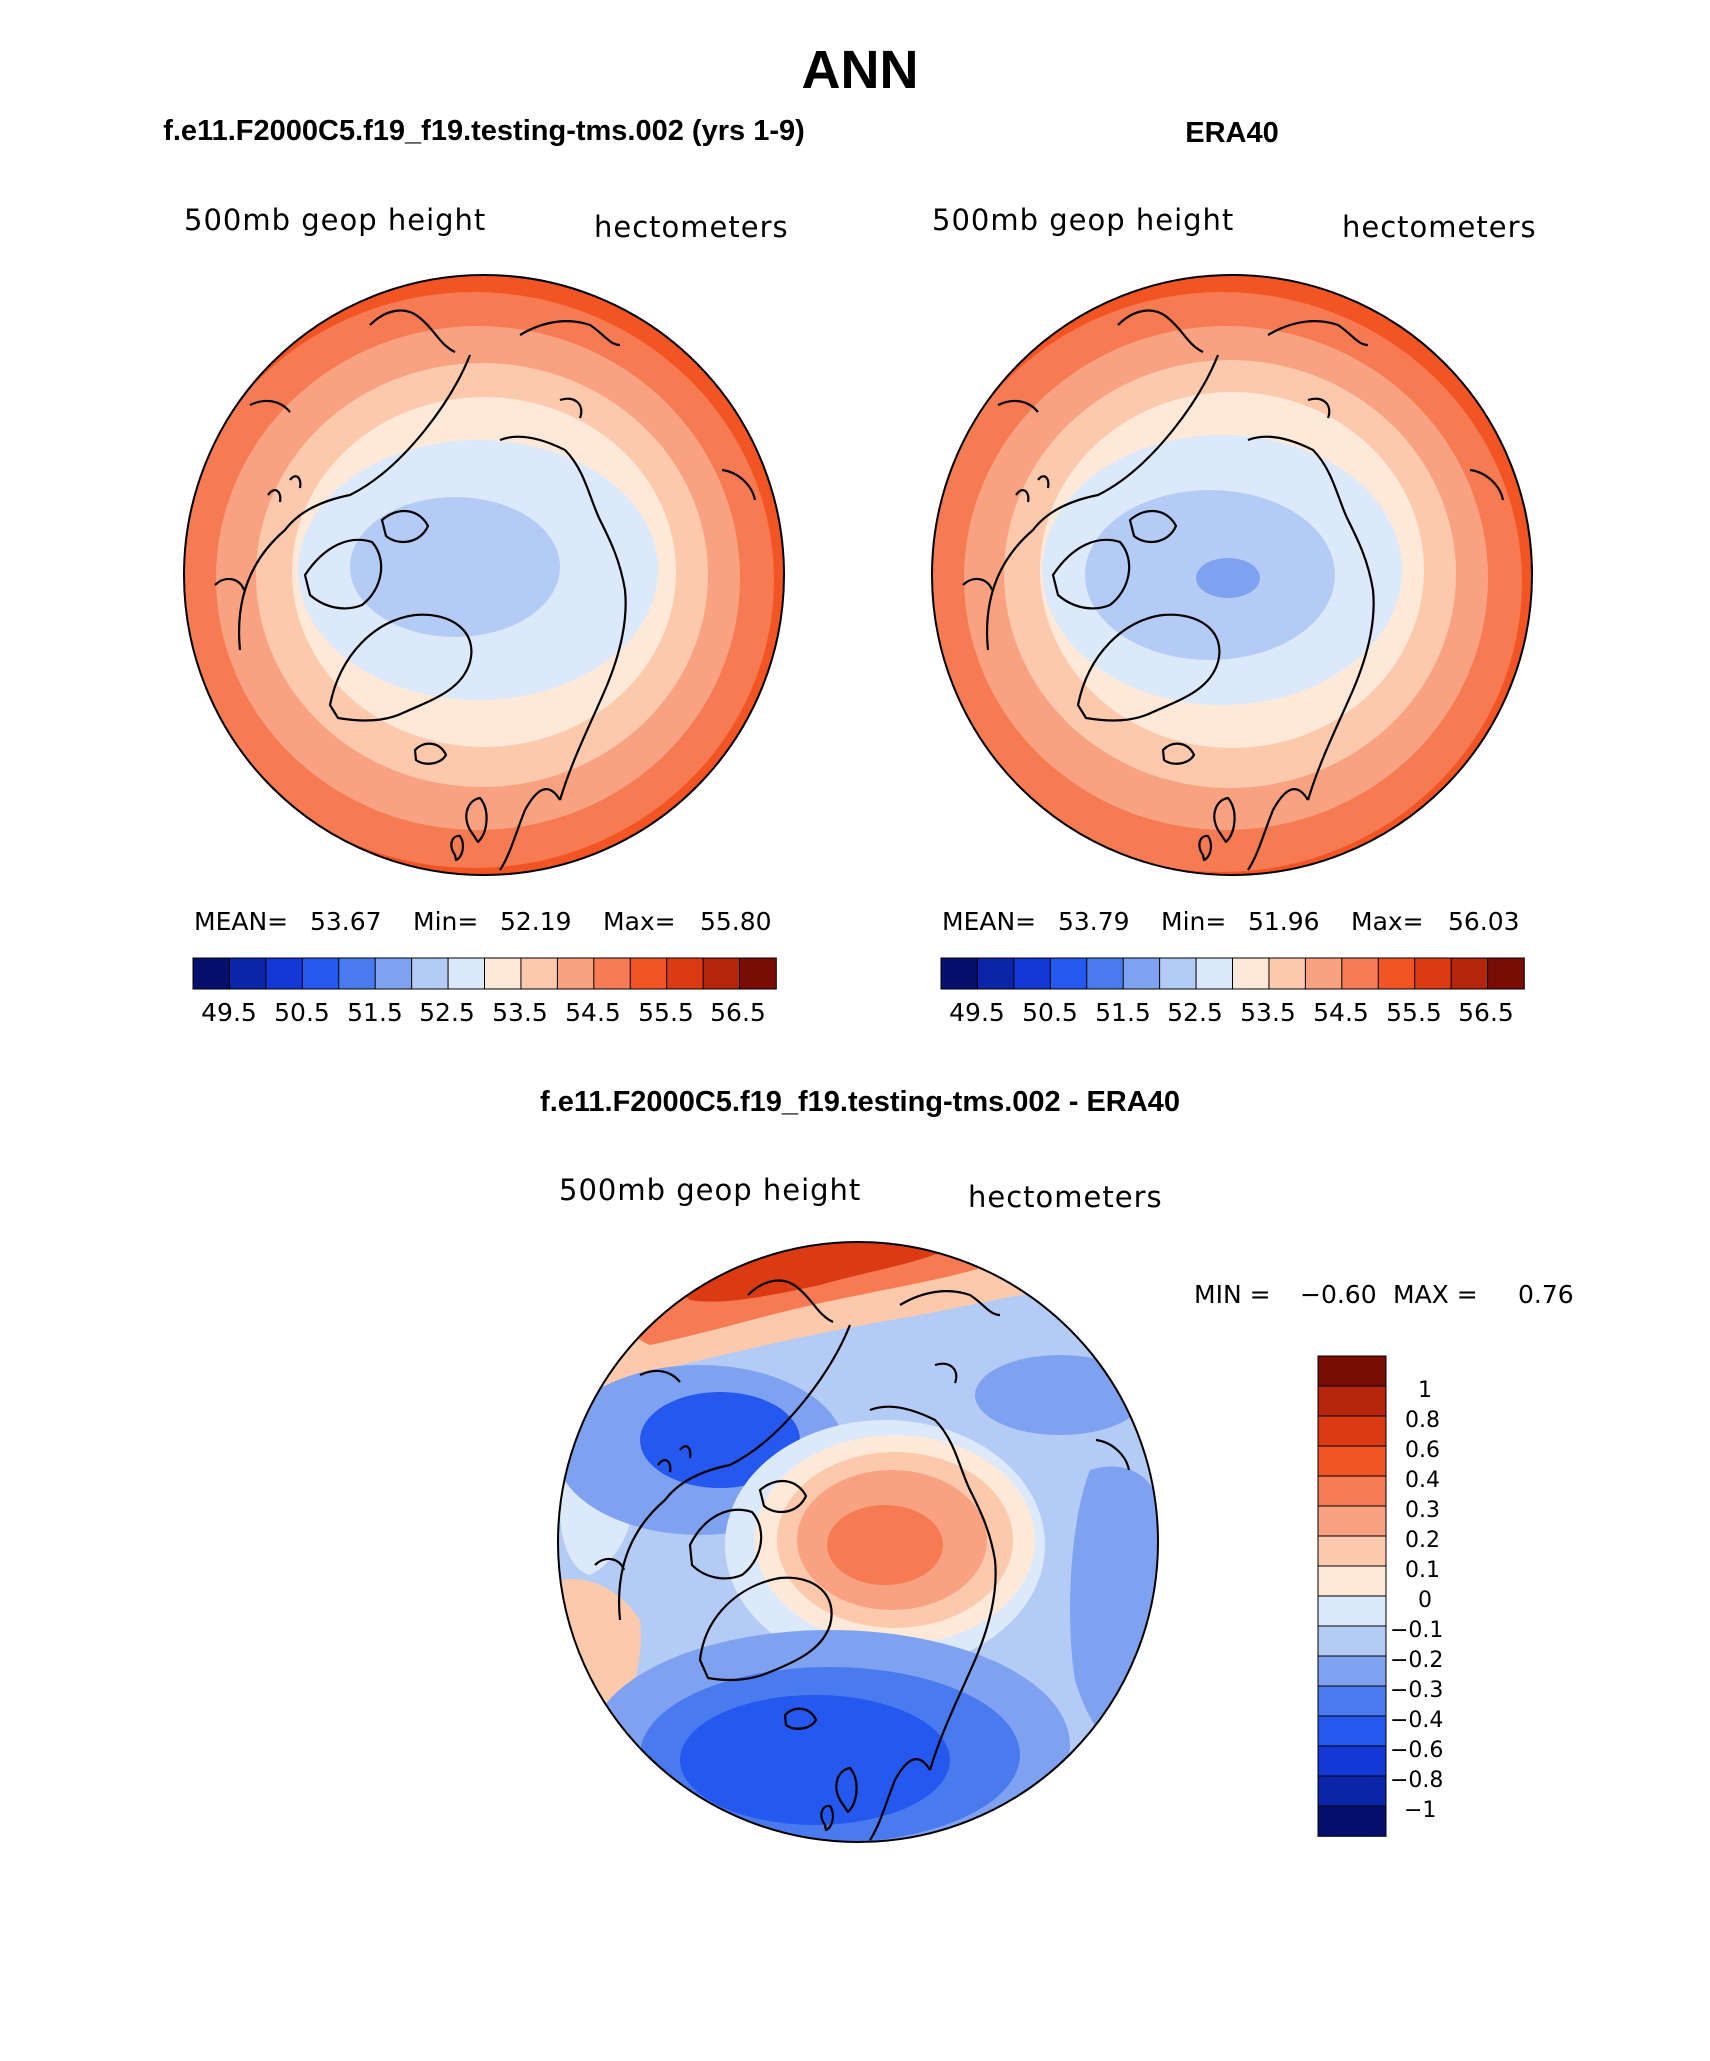 The height and width of the screenshot is (2061, 1710). Describe the element at coordinates (1425, 1390) in the screenshot. I see `colorbar-label: 1` at that location.